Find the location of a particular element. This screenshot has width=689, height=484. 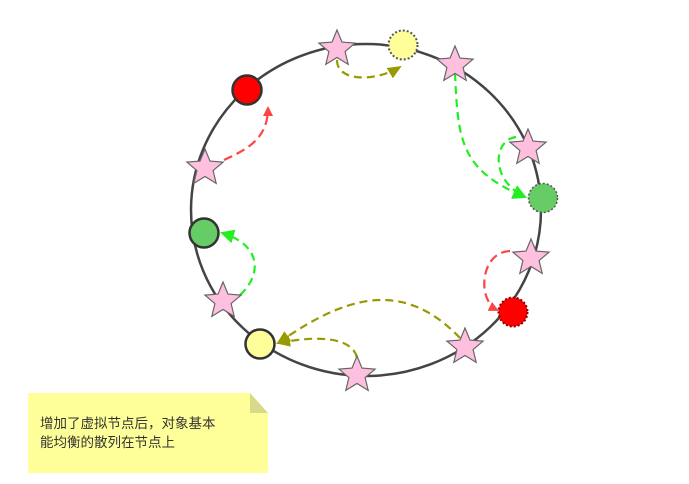

virtual-node-star-bottom-right is located at coordinates (465, 345).